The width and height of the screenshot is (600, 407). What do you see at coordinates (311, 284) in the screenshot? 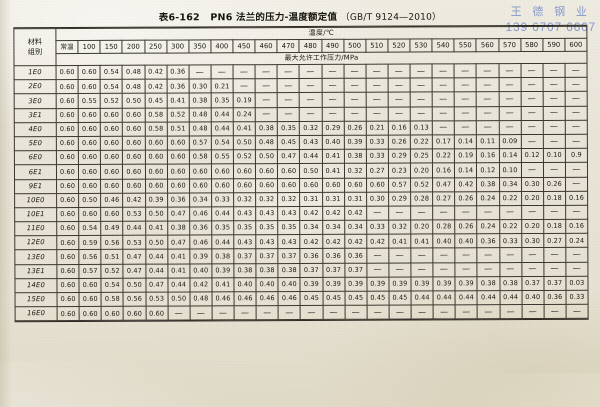
I see `pressure-cell: 0.39` at bounding box center [311, 284].